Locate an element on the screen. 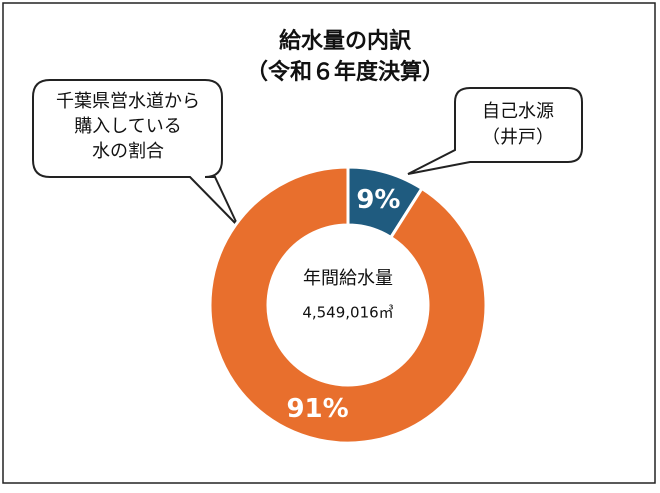  callout-text: 千葉県営水道から is located at coordinates (128, 101).